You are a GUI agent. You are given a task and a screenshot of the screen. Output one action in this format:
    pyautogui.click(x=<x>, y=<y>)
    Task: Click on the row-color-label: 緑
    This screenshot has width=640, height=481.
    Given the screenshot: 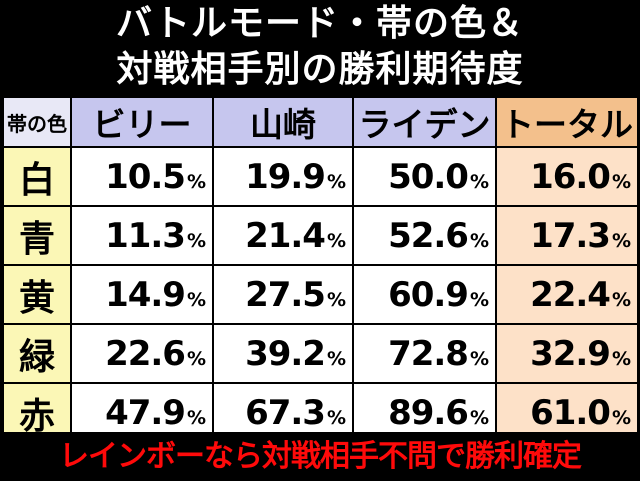 What is the action you would take?
    pyautogui.click(x=37, y=353)
    